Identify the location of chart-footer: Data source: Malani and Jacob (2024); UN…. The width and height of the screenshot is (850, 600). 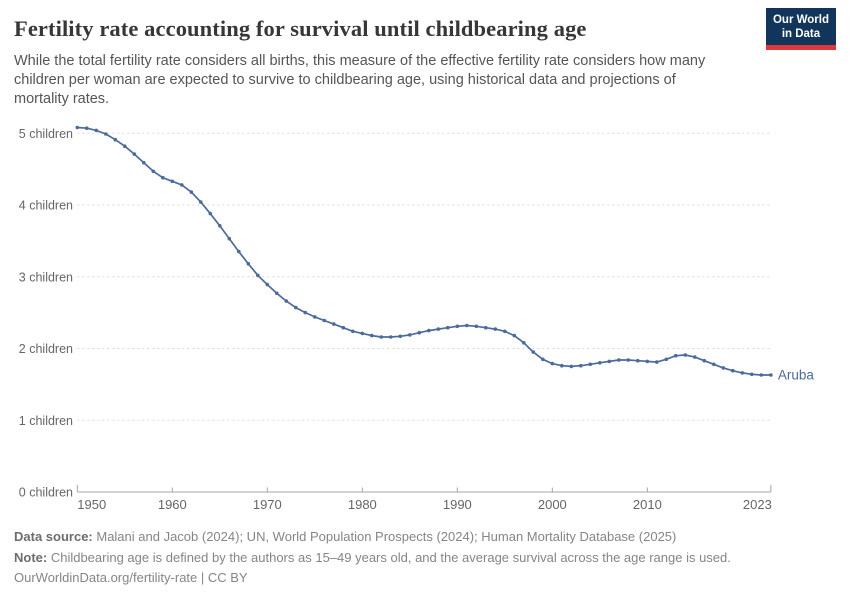
(424, 558).